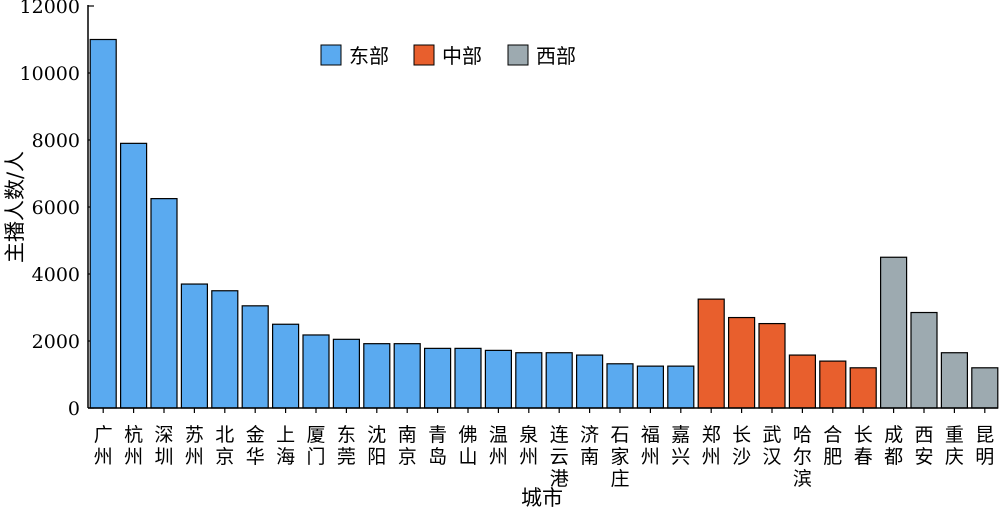 Image resolution: width=1000 pixels, height=512 pixels. I want to click on bar-南京, so click(407, 376).